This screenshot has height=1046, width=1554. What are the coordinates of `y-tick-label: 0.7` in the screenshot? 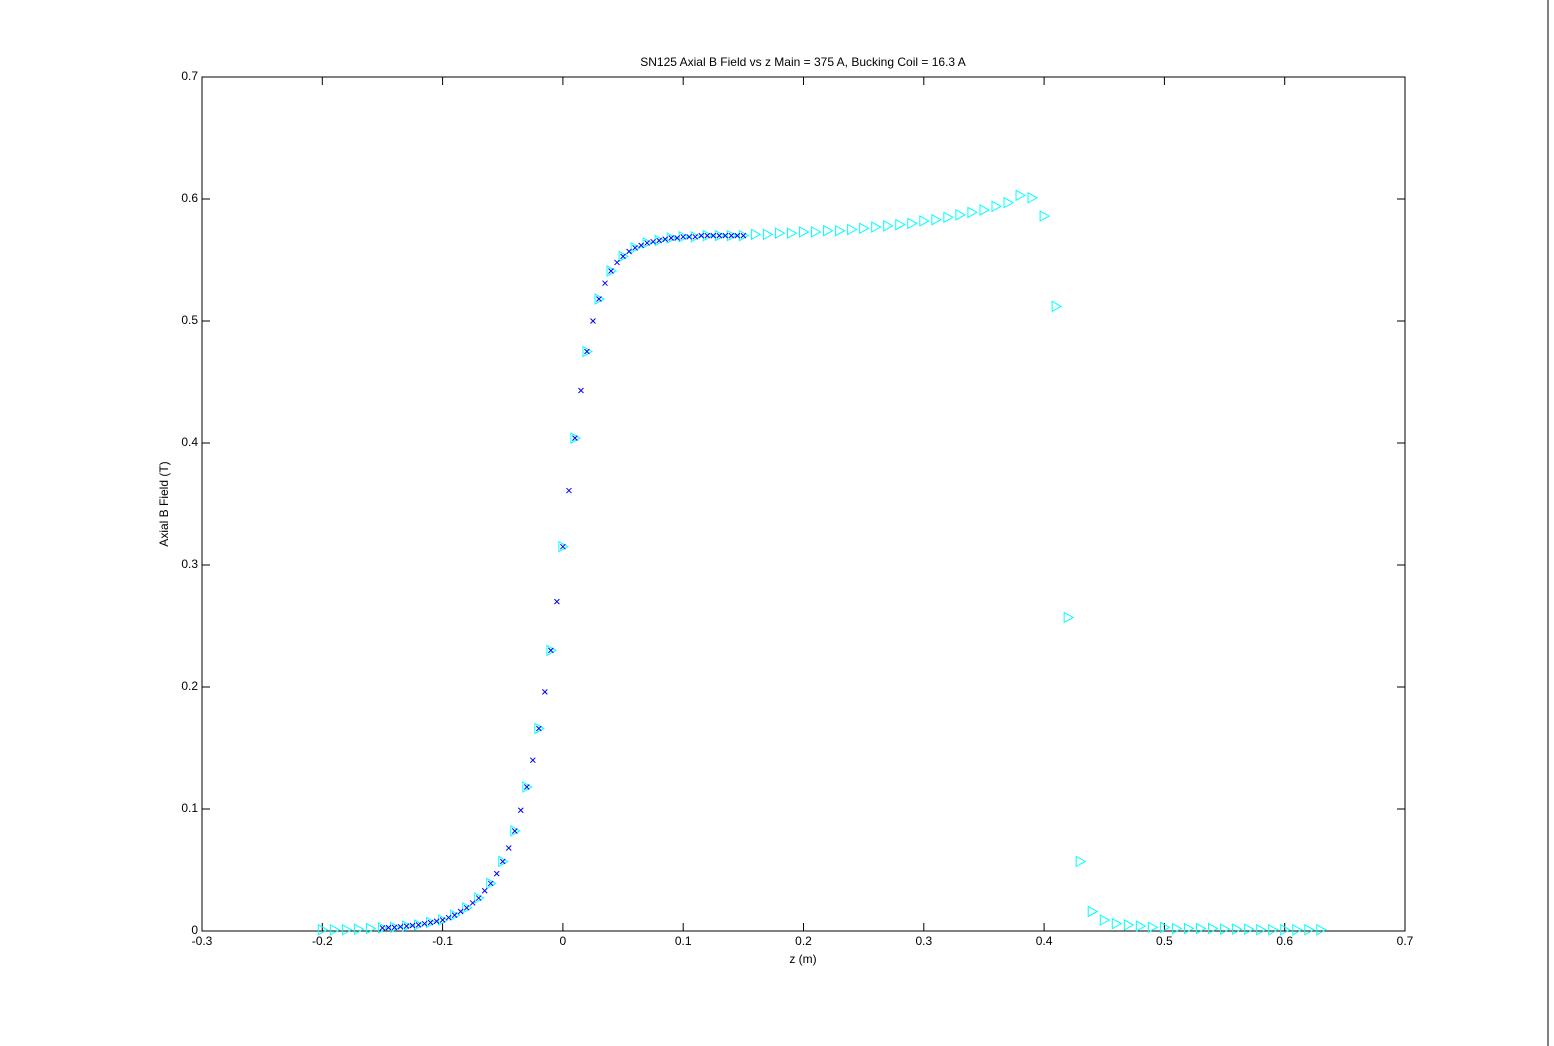 It's located at (189, 76).